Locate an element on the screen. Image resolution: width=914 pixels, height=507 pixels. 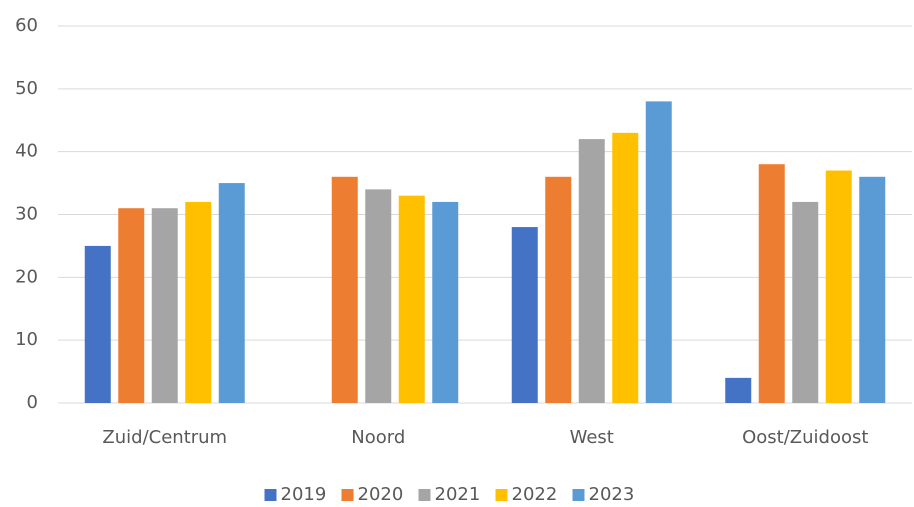
y-tick-label: 10 is located at coordinates (26, 339).